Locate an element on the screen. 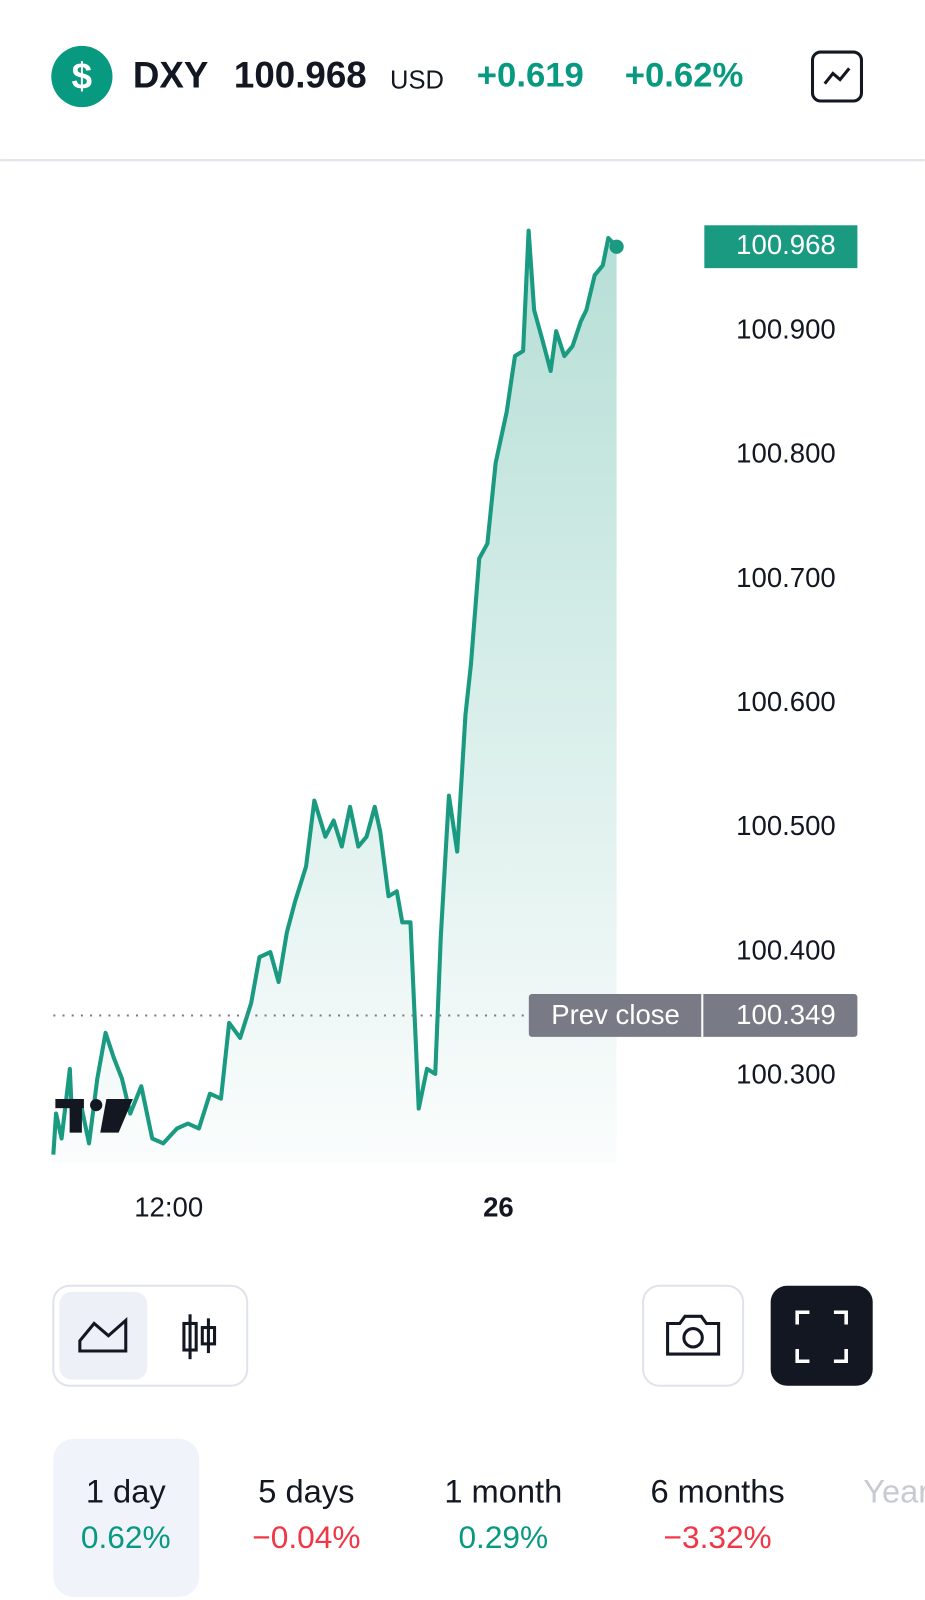 This screenshot has height=1600, width=925. change-pct: +0.62% is located at coordinates (684, 76).